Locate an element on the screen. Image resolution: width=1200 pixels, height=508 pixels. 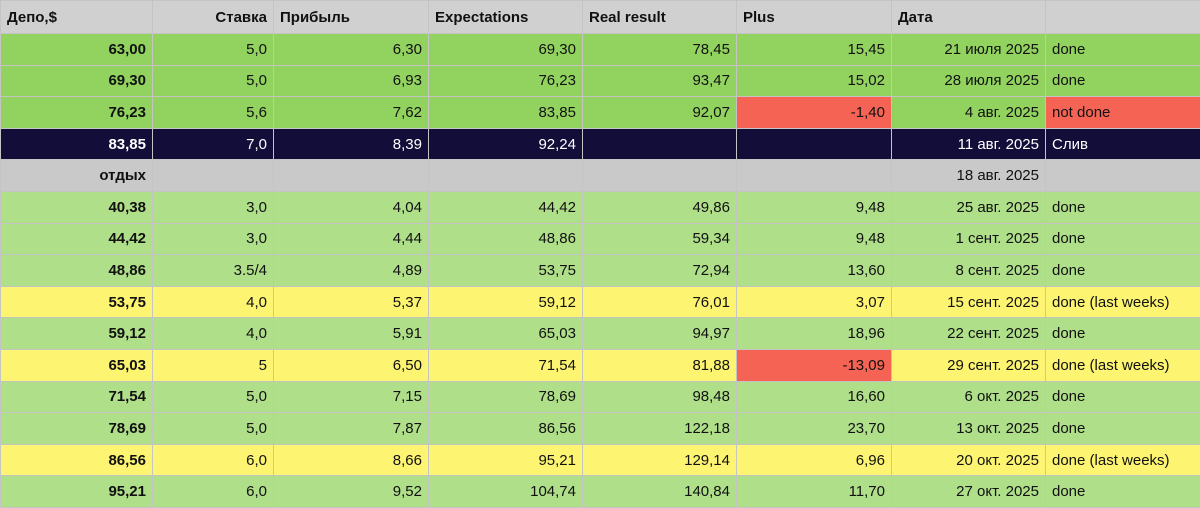
expectations-cell: 104,74 is located at coordinates (506, 492).